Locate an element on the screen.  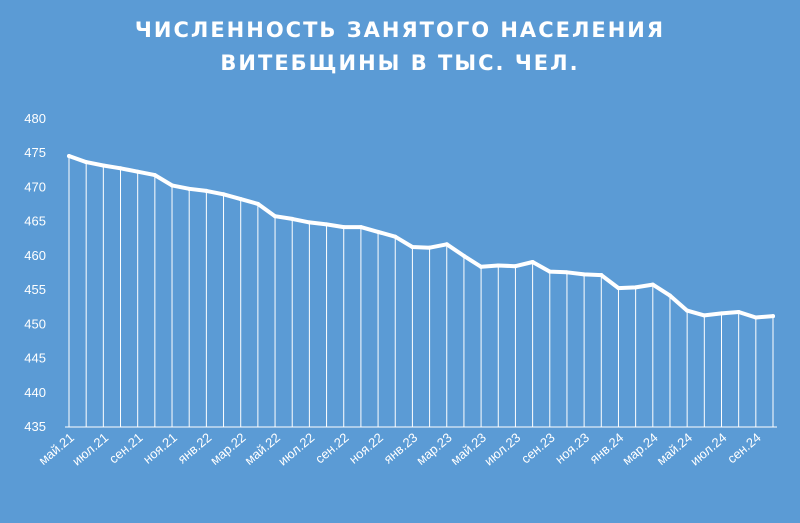
x-tick-label: сен.23 is located at coordinates (538, 448).